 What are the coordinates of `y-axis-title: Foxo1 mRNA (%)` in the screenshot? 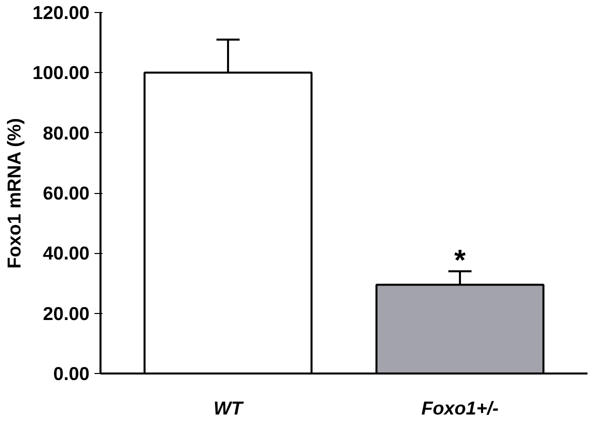 It's located at (13, 193).